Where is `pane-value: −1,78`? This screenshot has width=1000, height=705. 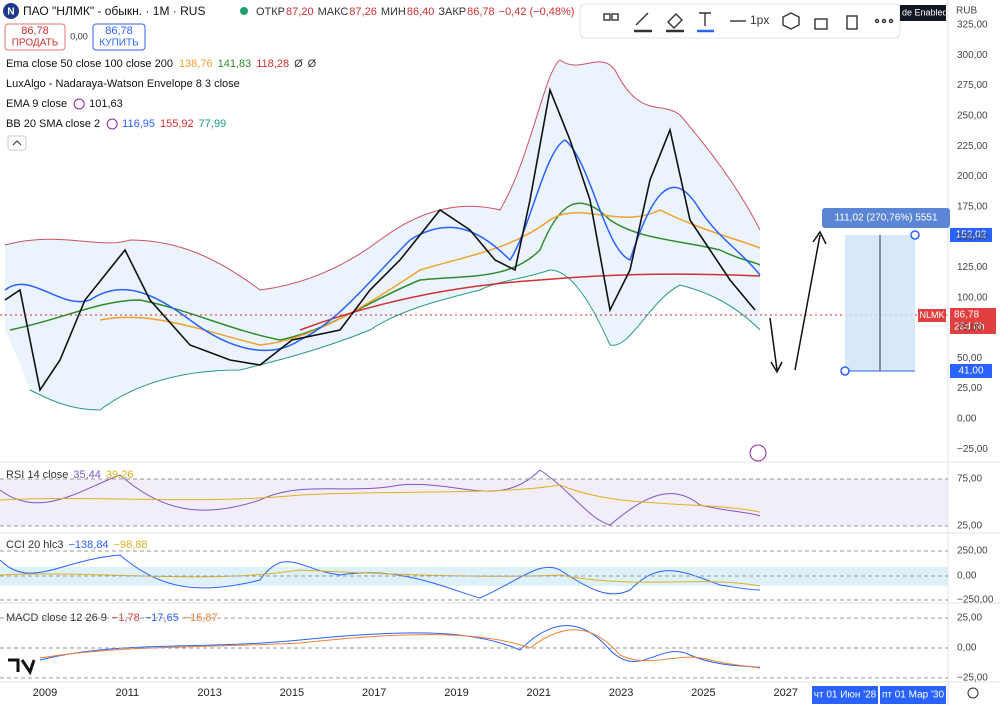
pane-value: −1,78 is located at coordinates (126, 618).